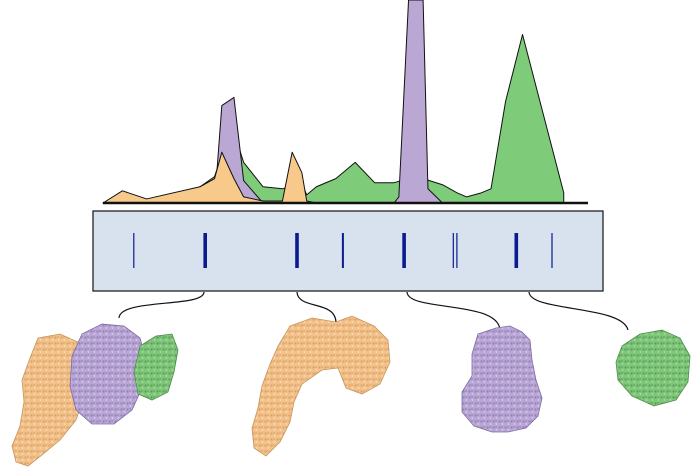  What do you see at coordinates (343, 250) in the screenshot?
I see `gel-bands` at bounding box center [343, 250].